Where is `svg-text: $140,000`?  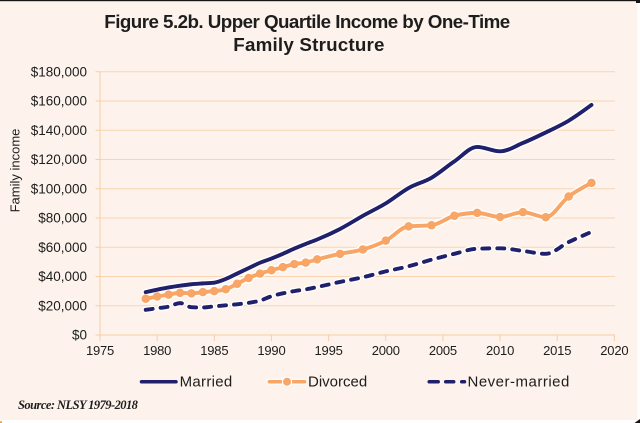 svg-text: $140,000 is located at coordinates (59, 130).